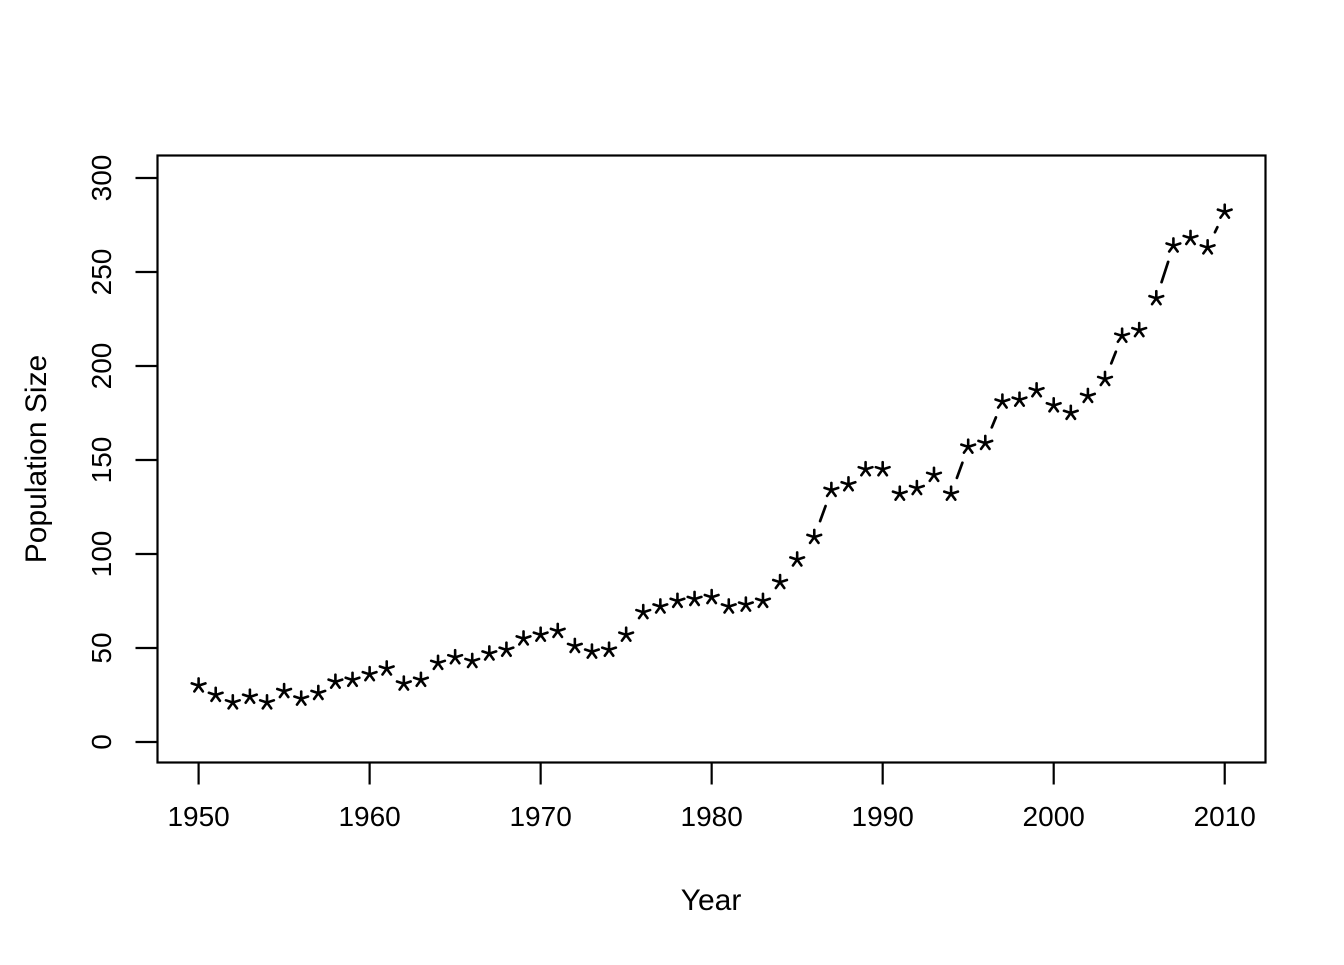 The height and width of the screenshot is (965, 1344). What do you see at coordinates (101, 554) in the screenshot?
I see `y-tick-label: 100` at bounding box center [101, 554].